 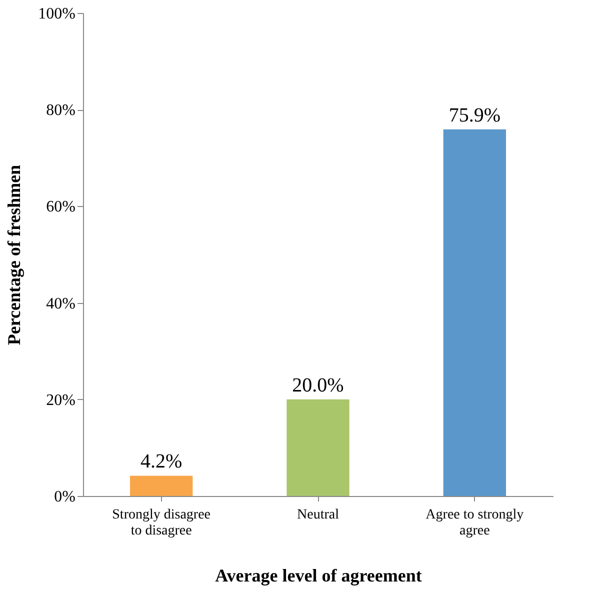 What do you see at coordinates (61, 207) in the screenshot?
I see `y-tick-label: 60%` at bounding box center [61, 207].